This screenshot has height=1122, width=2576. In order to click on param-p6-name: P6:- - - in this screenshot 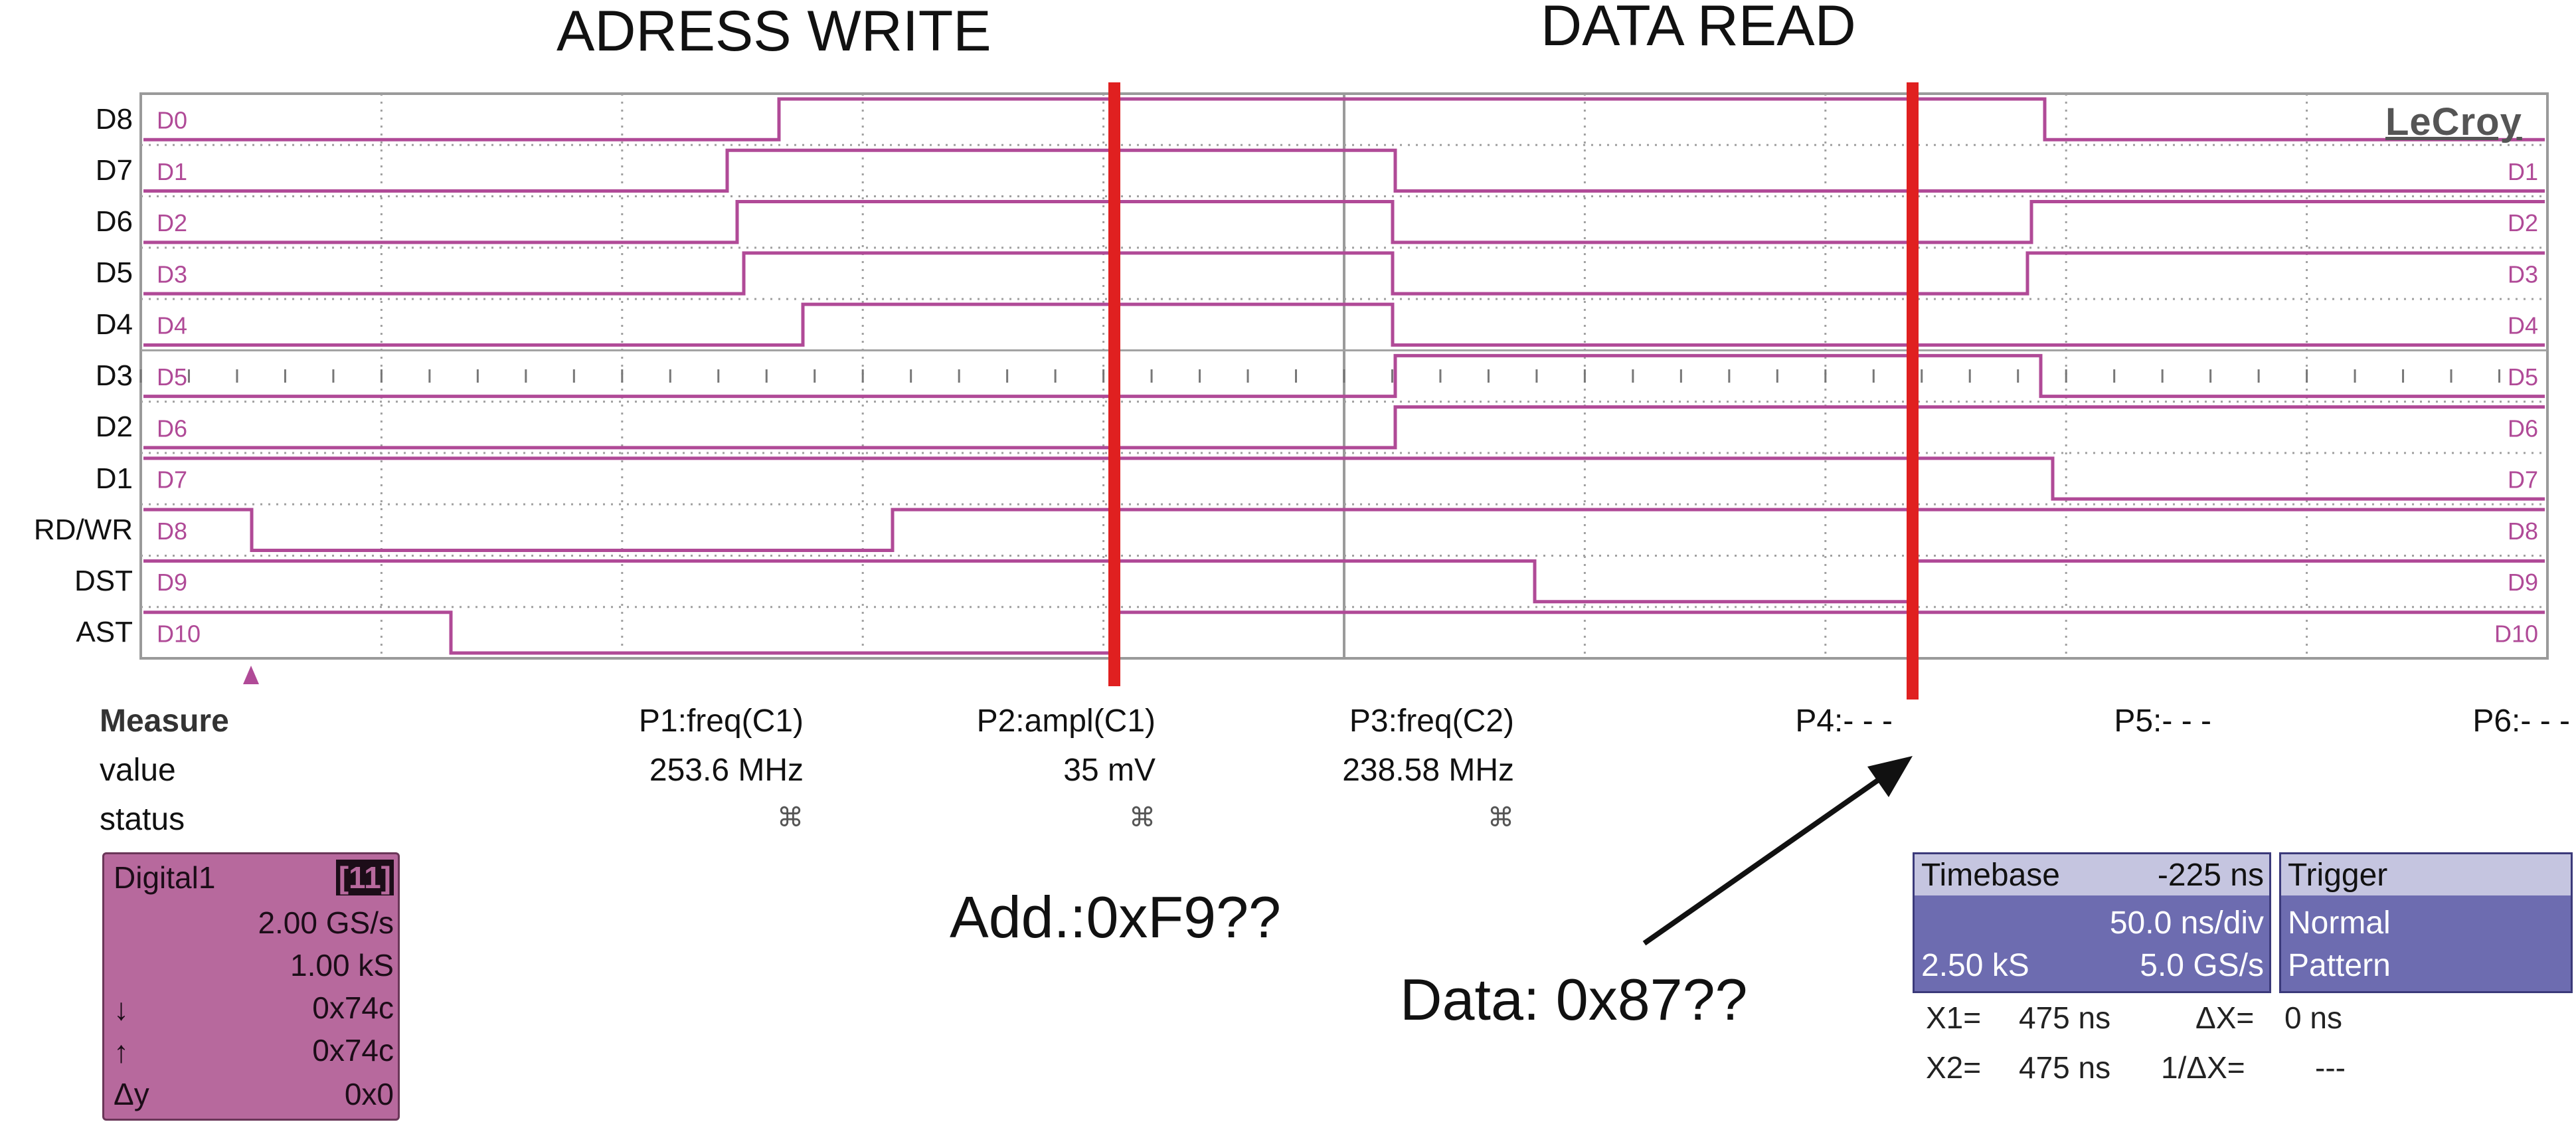, I will do `click(2521, 721)`.